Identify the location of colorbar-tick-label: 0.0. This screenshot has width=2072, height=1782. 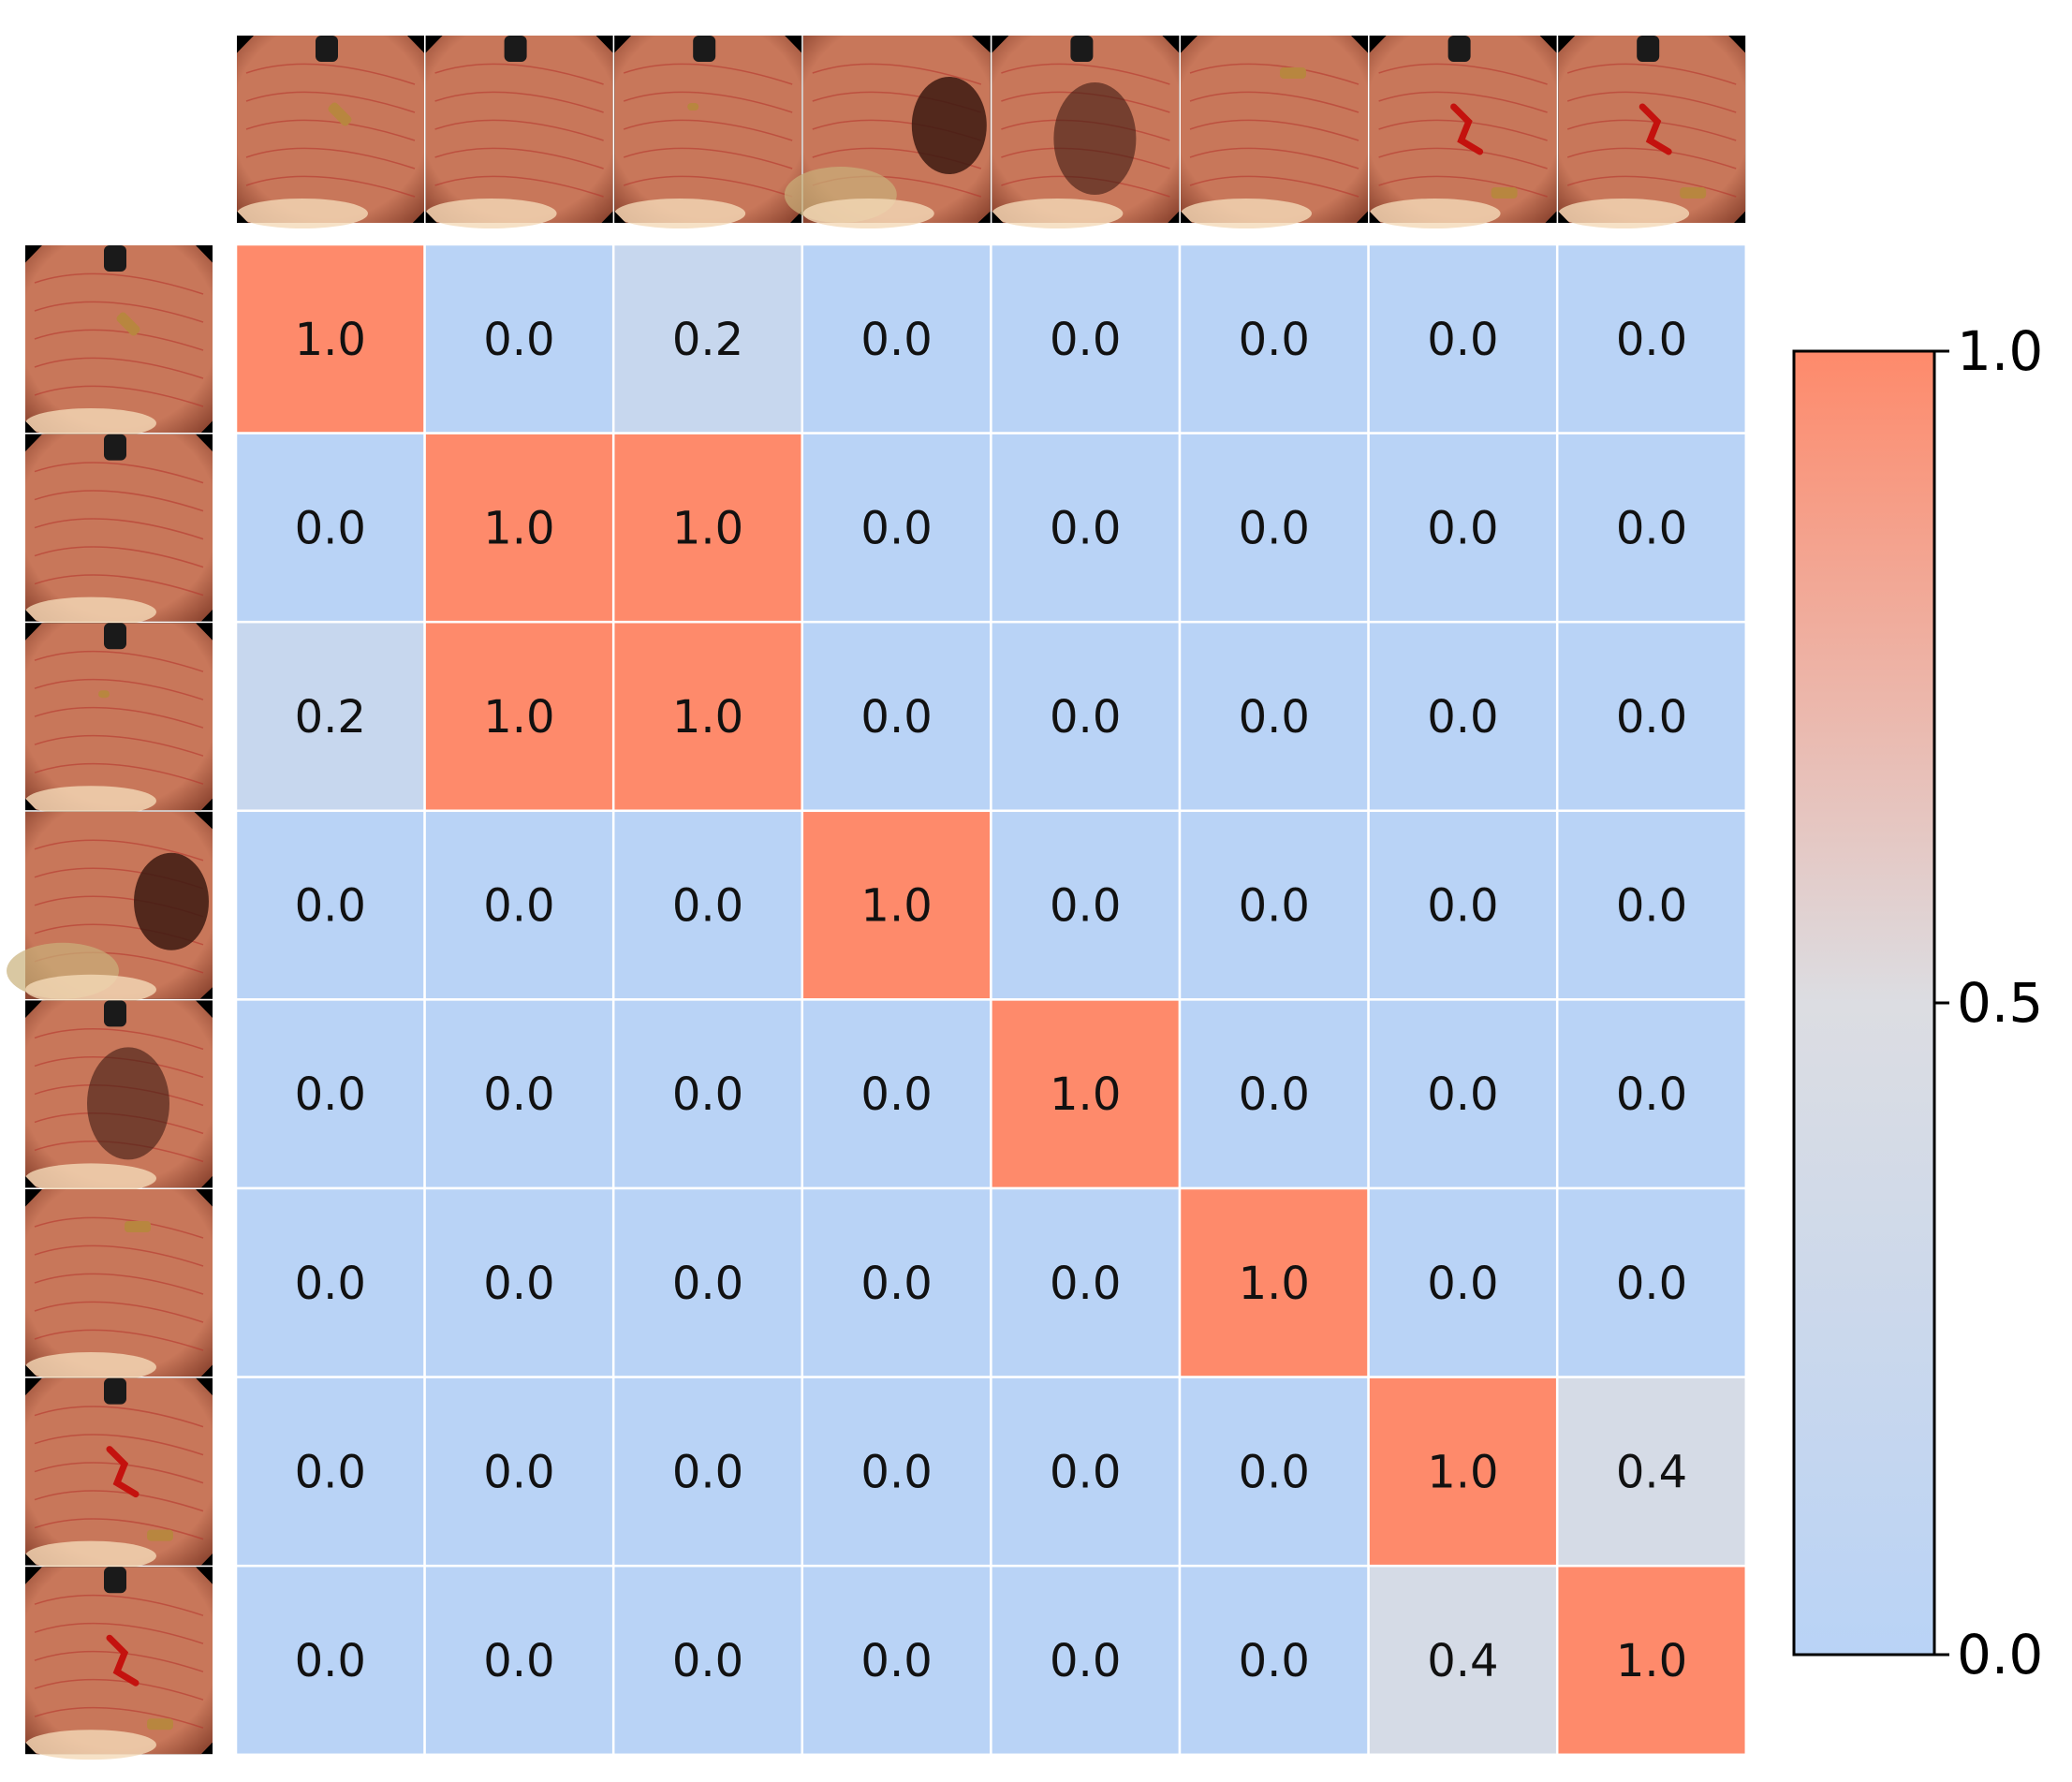
(2000, 1655).